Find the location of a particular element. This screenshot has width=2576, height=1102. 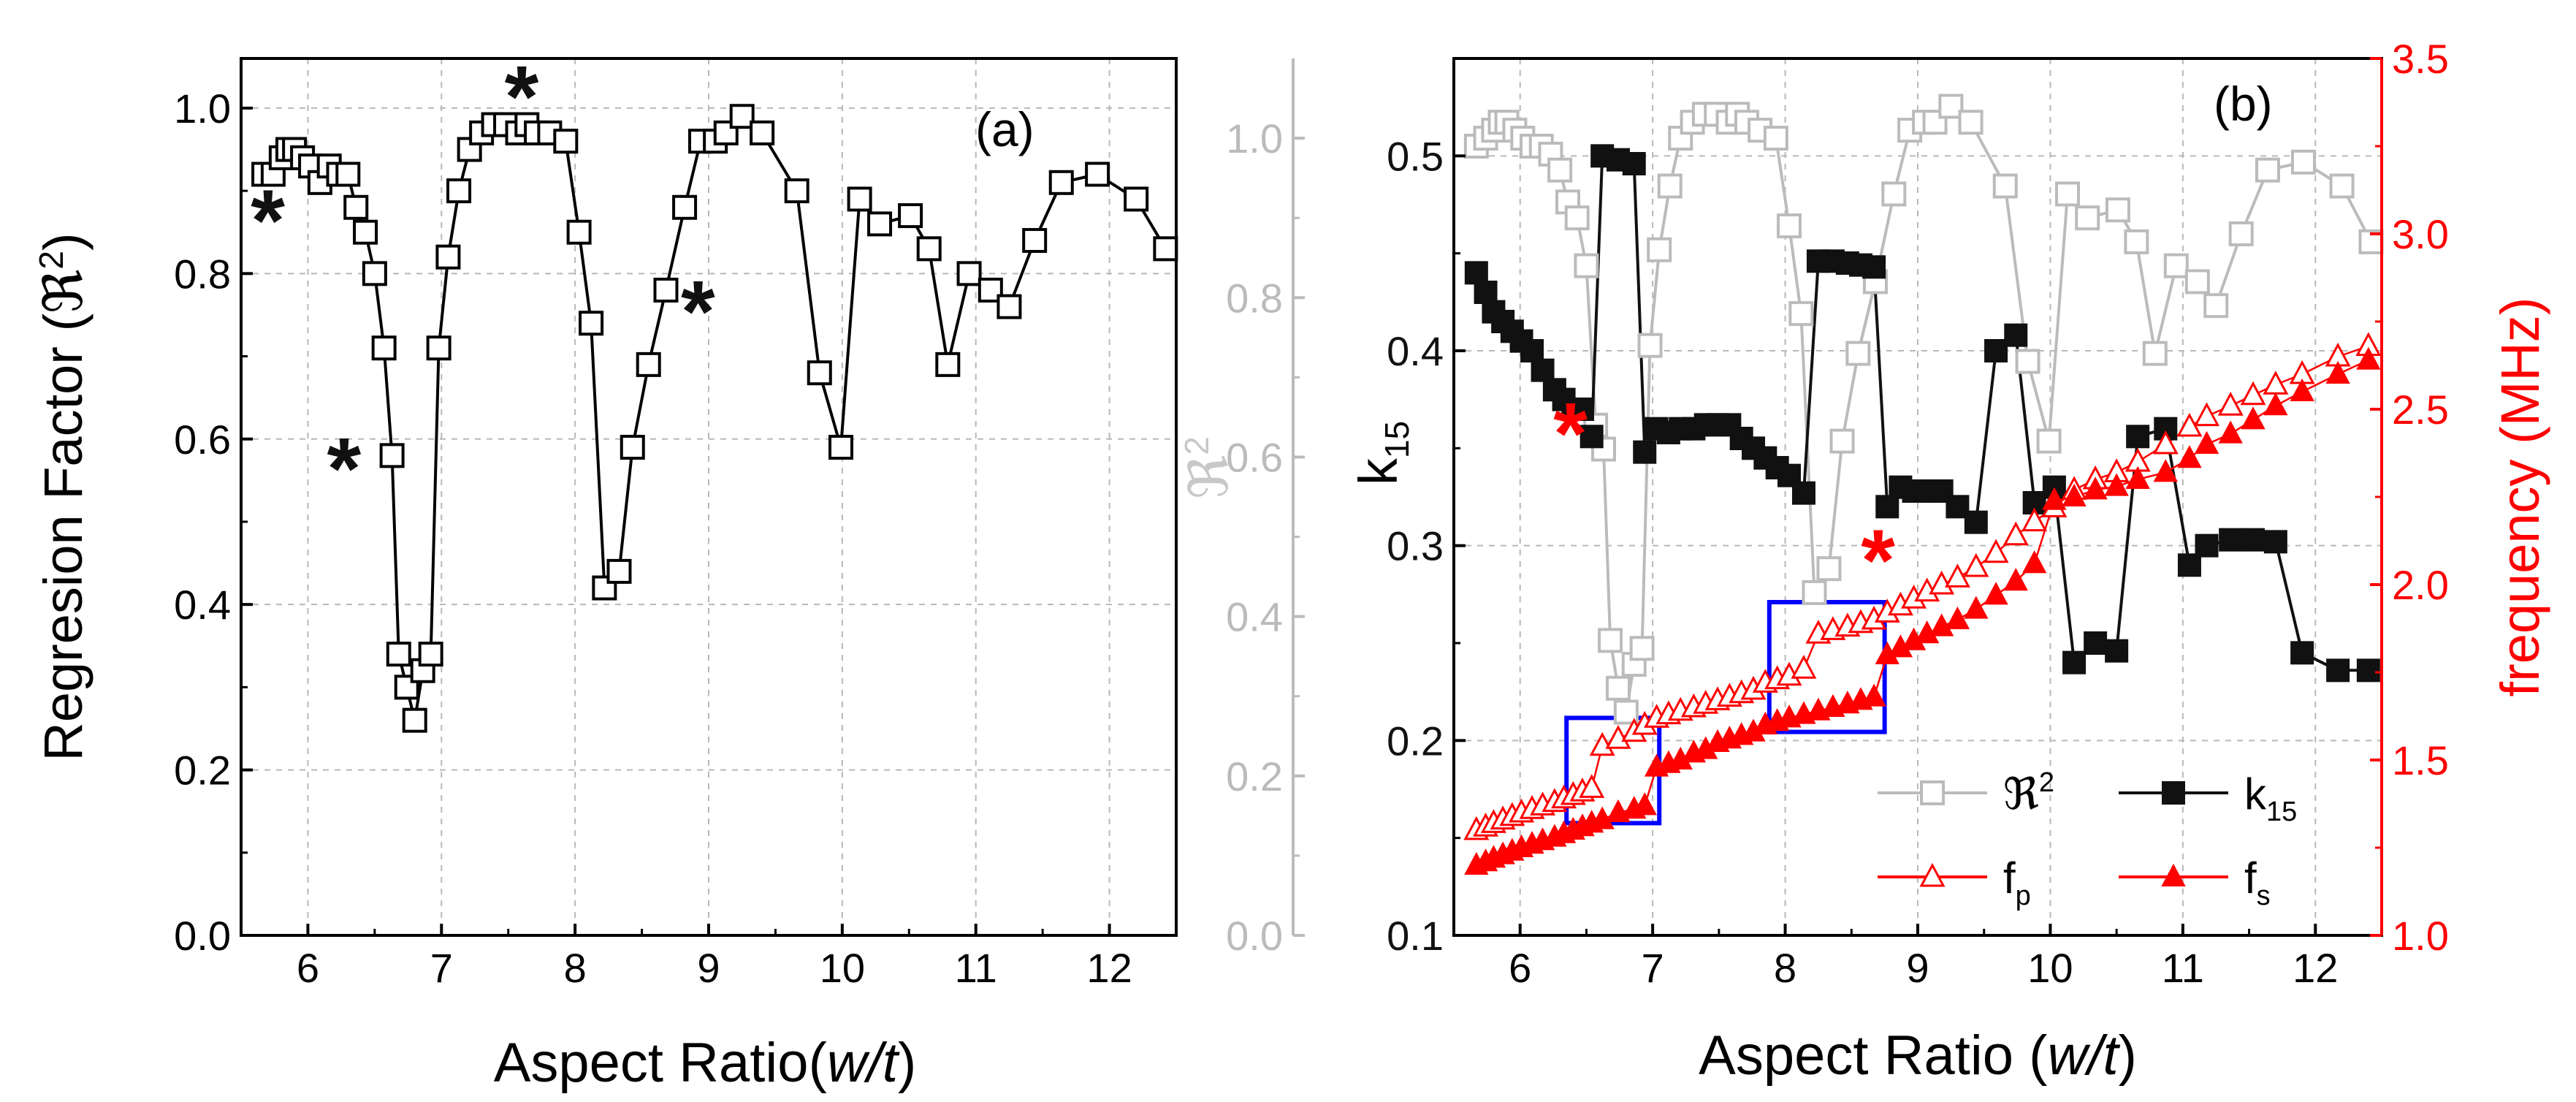

highlight-box is located at coordinates (1827, 667).